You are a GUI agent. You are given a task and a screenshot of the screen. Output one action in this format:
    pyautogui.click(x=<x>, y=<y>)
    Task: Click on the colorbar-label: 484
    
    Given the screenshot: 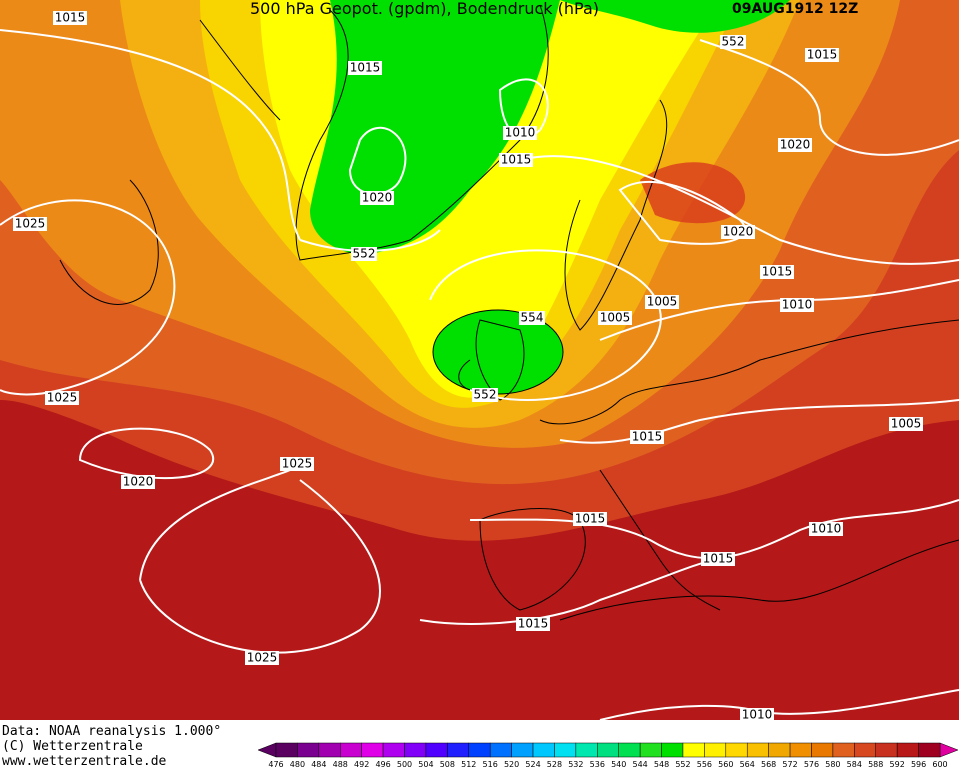 What is the action you would take?
    pyautogui.click(x=318, y=764)
    